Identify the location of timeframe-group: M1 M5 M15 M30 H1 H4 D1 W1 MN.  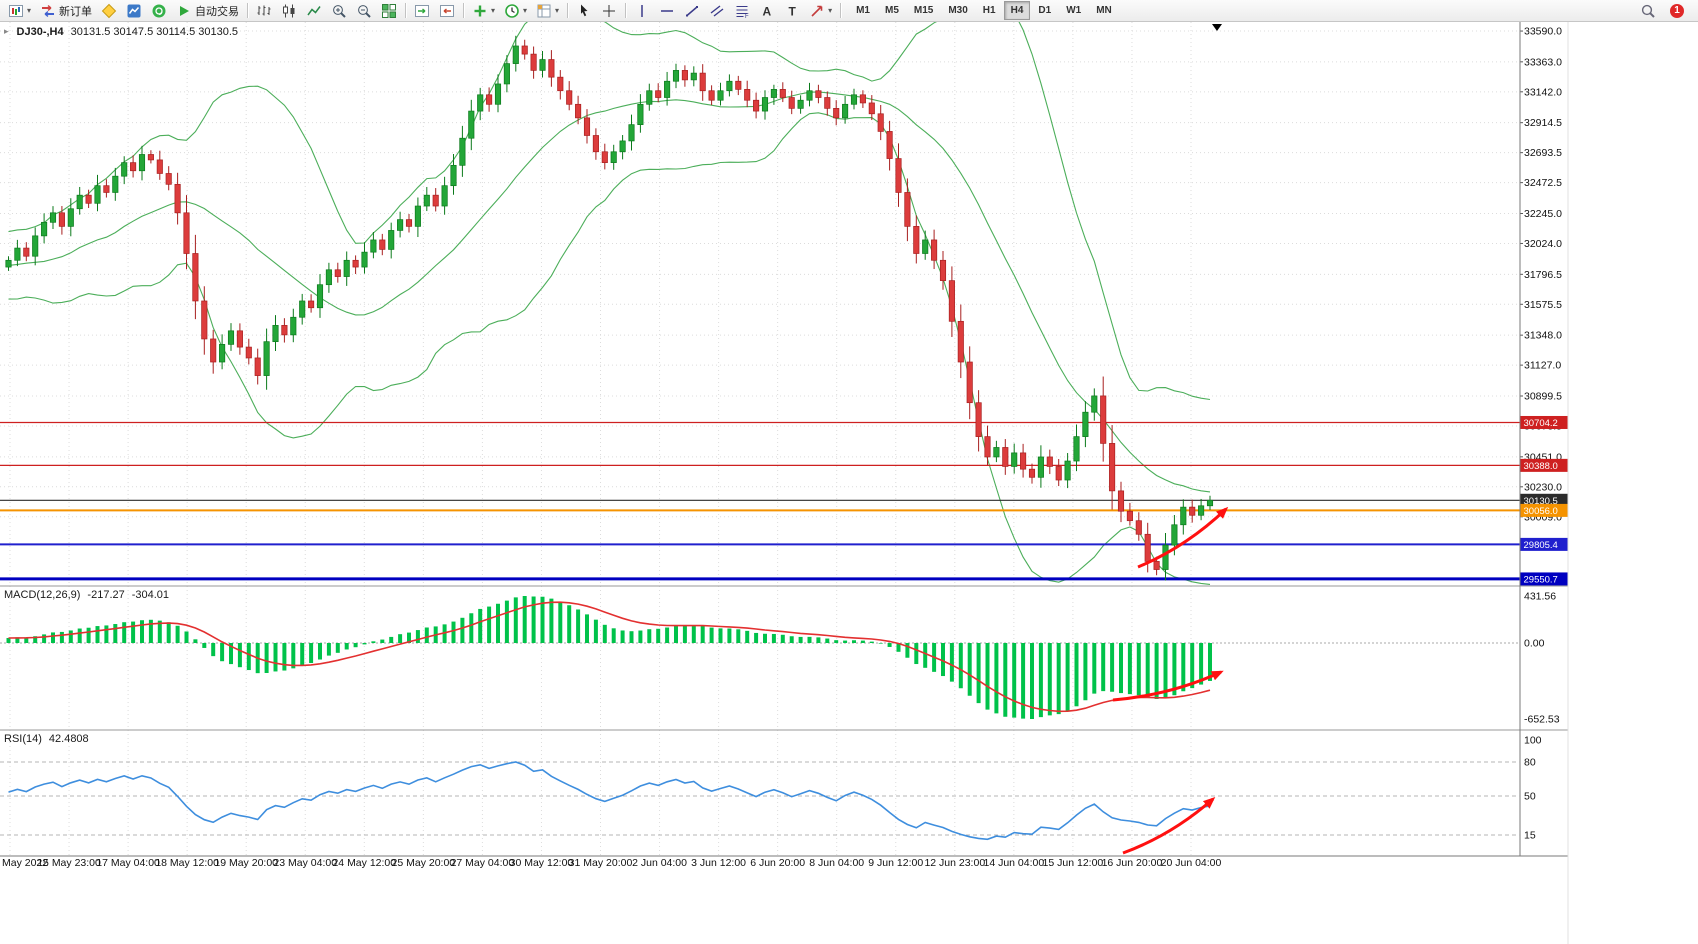
(984, 10).